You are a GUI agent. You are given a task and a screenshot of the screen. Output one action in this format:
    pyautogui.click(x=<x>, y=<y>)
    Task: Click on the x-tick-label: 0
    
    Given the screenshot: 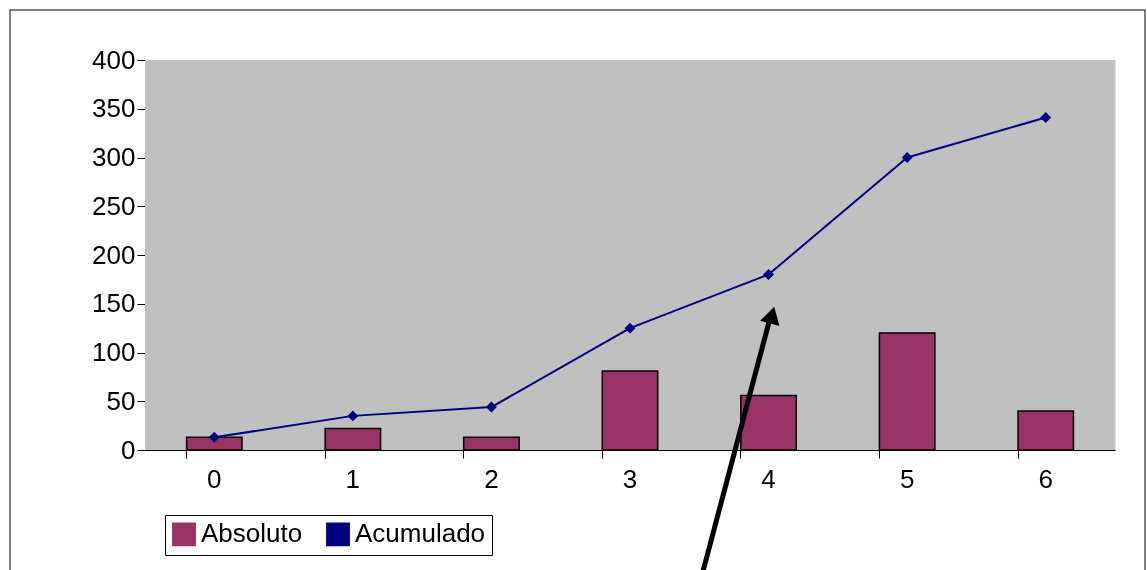 What is the action you would take?
    pyautogui.click(x=214, y=478)
    